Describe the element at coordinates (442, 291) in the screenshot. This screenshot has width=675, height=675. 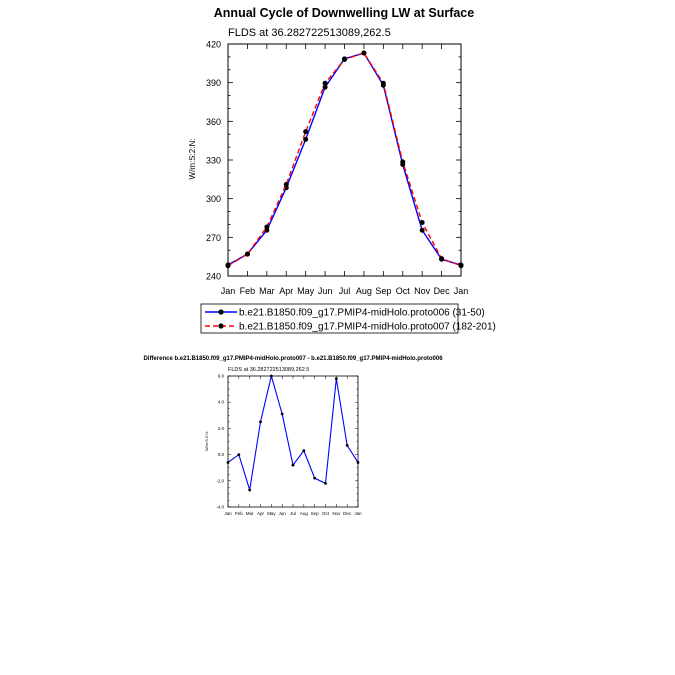
I see `main-xtick-label: Dec` at that location.